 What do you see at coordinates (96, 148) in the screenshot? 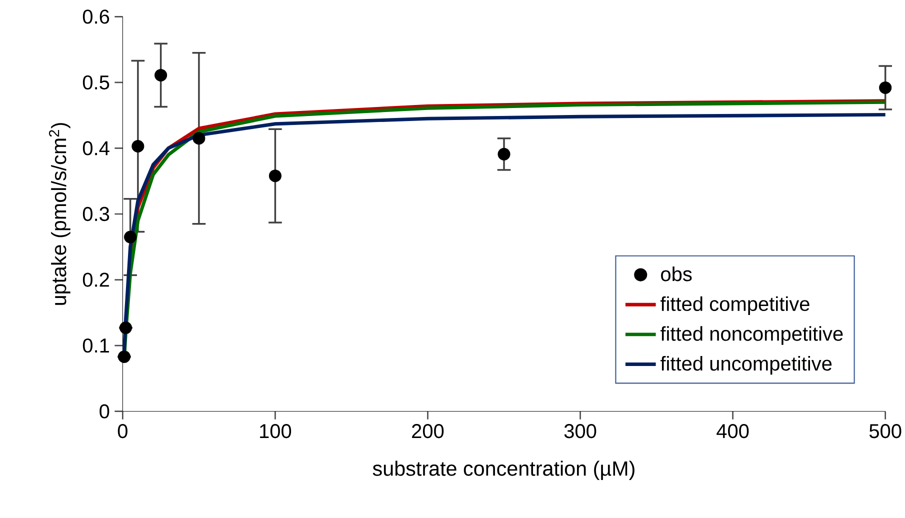
I see `y-tick-label: 0.4` at bounding box center [96, 148].